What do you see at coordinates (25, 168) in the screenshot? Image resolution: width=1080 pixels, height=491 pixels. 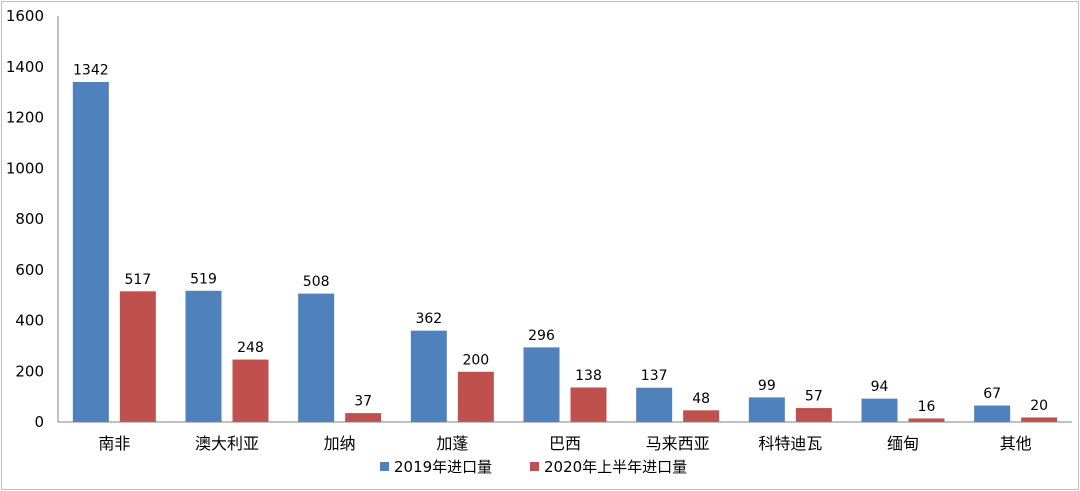 I see `y-tick-label: 1000` at bounding box center [25, 168].